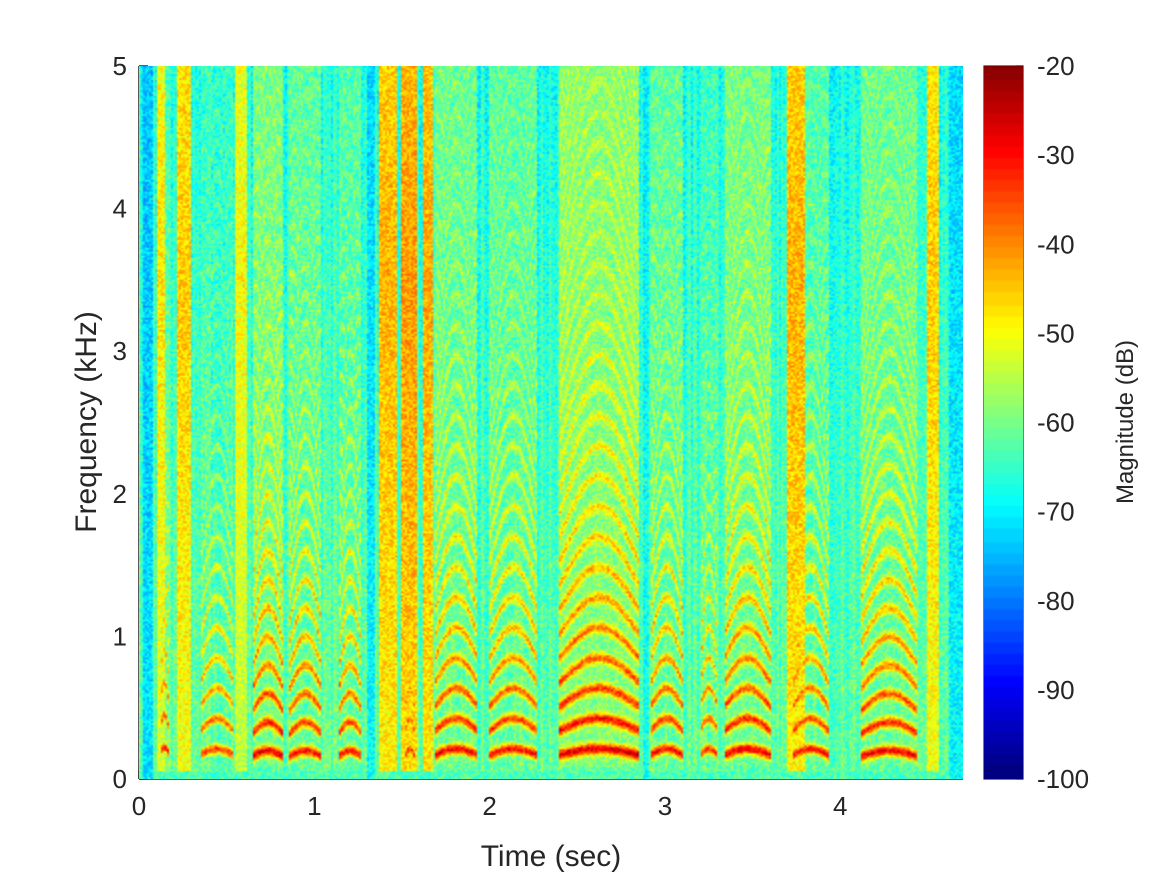 The height and width of the screenshot is (875, 1167). Describe the element at coordinates (840, 806) in the screenshot. I see `x-tick-label: 4` at that location.